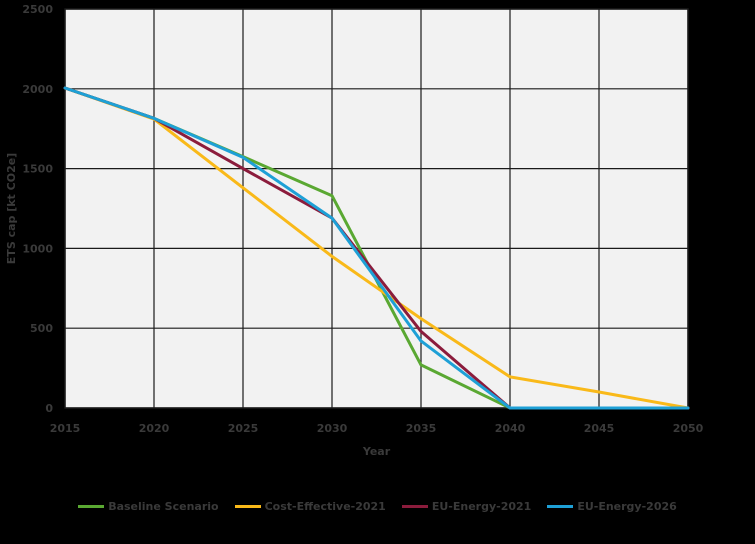  I want to click on y-tick-label: 2000, so click(37, 89).